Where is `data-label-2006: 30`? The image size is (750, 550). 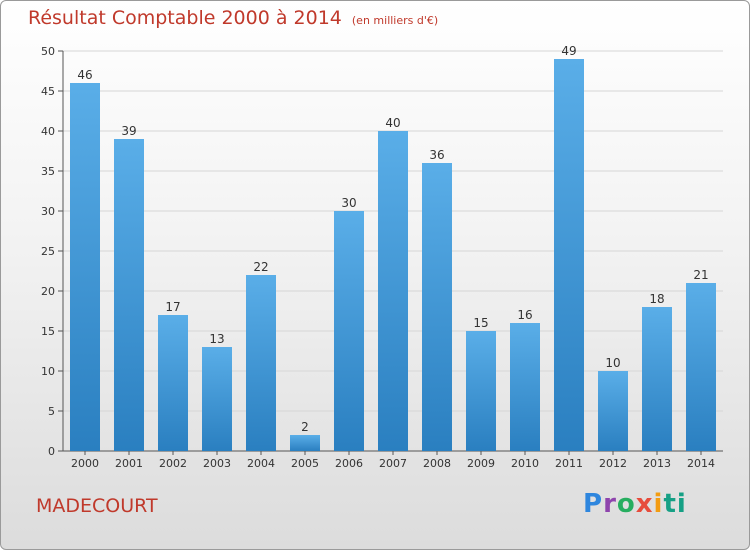
data-label-2006: 30 is located at coordinates (348, 203).